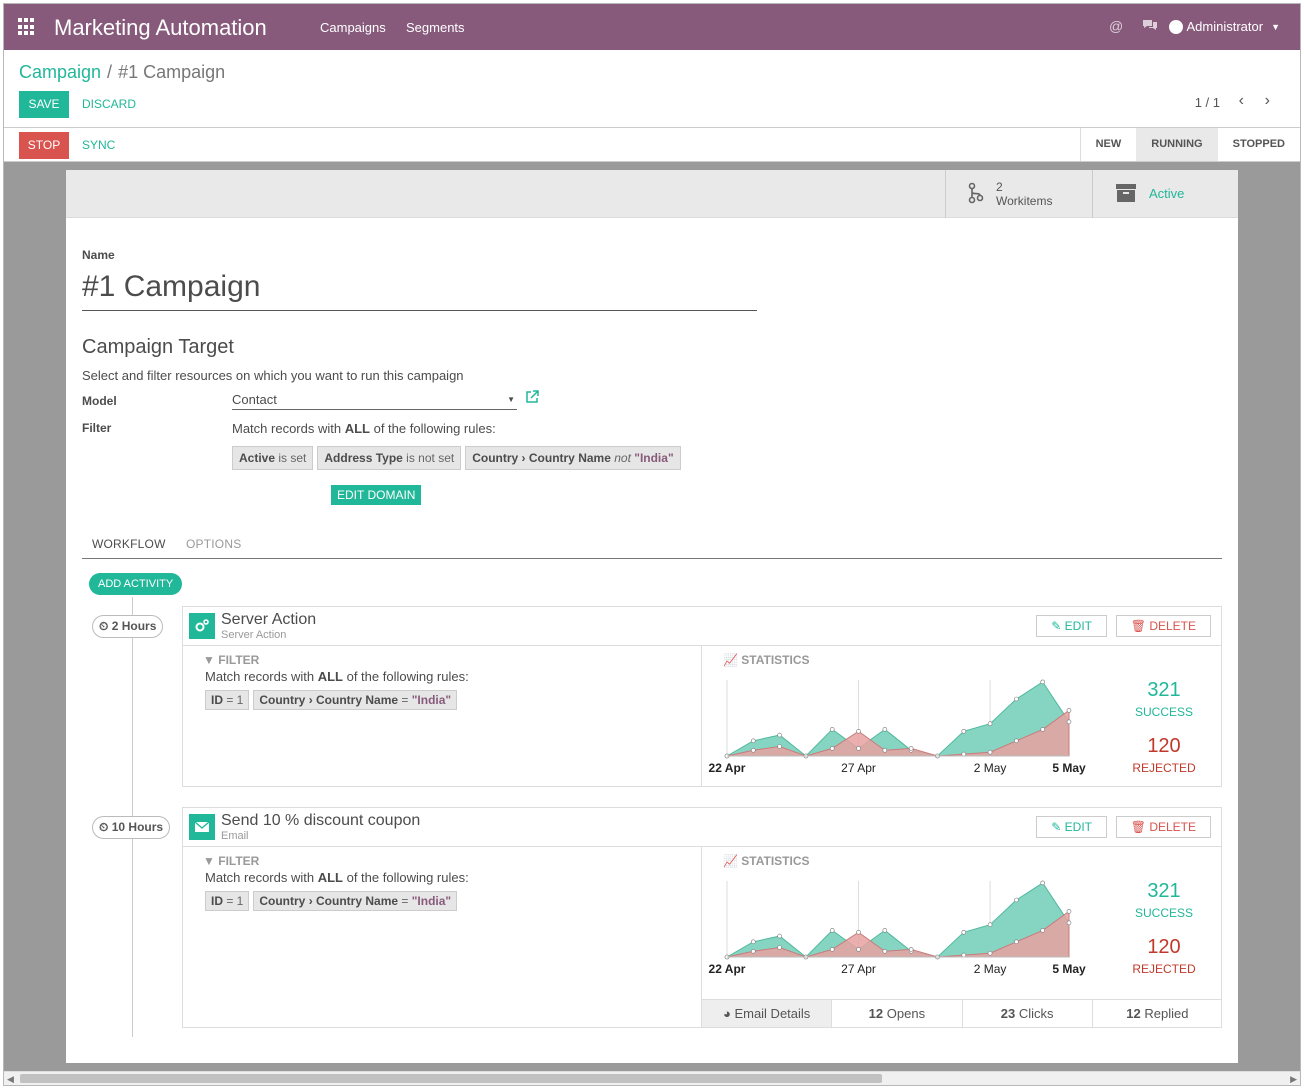 The image size is (1304, 1089). Describe the element at coordinates (214, 544) in the screenshot. I see `tab-options: OPTIONS` at that location.